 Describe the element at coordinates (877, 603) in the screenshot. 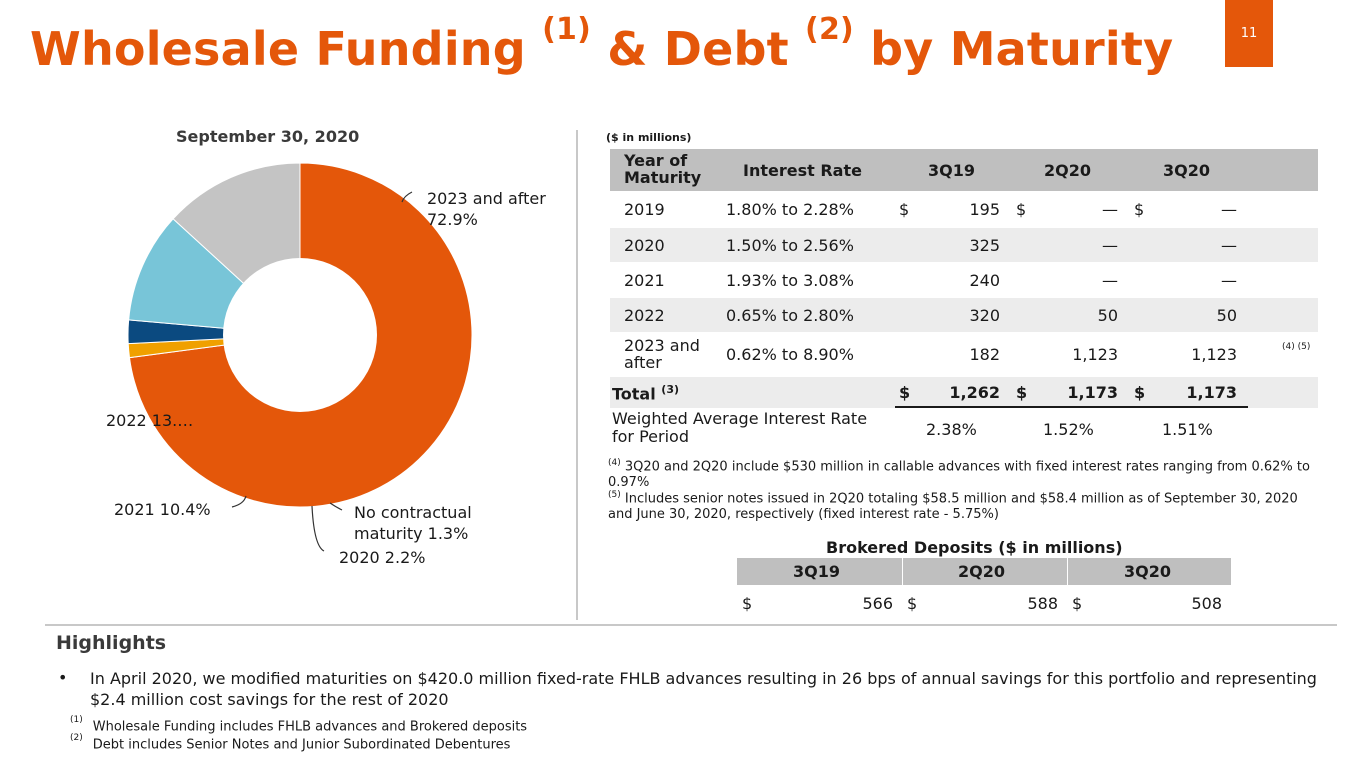

I see `brokered-3q19: 566` at that location.